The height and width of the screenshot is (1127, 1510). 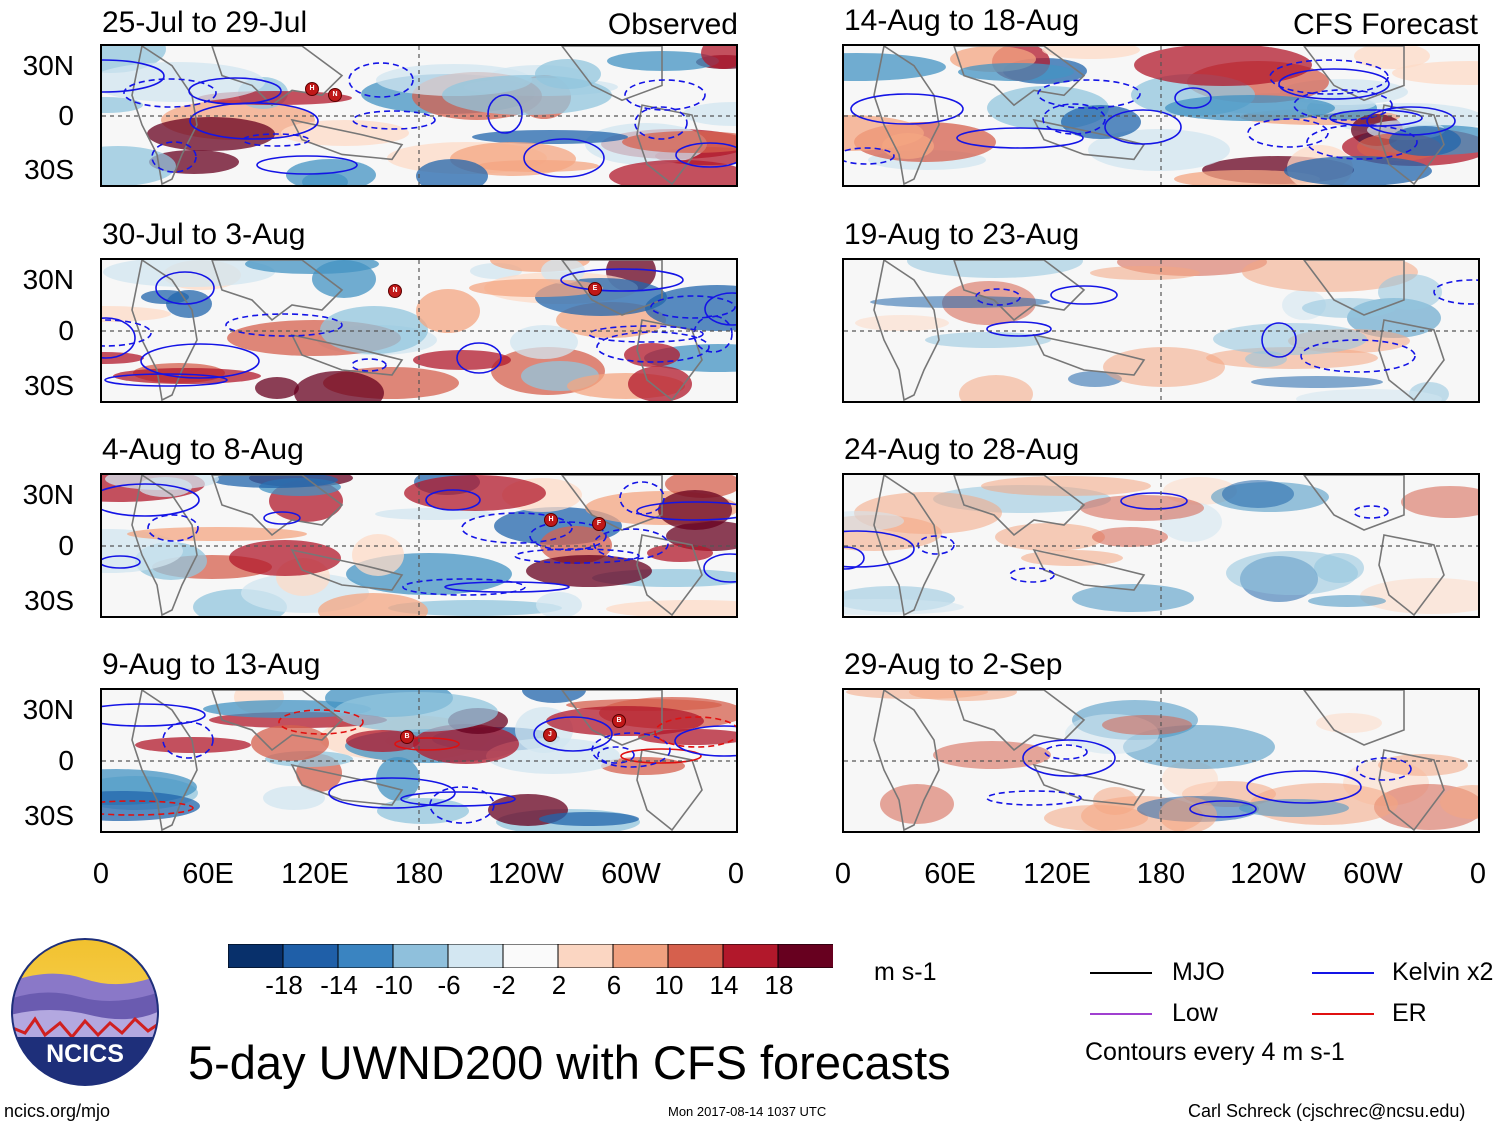 What do you see at coordinates (569, 1062) in the screenshot?
I see `main-title: 5-day UWND200 with CFS forecasts` at bounding box center [569, 1062].